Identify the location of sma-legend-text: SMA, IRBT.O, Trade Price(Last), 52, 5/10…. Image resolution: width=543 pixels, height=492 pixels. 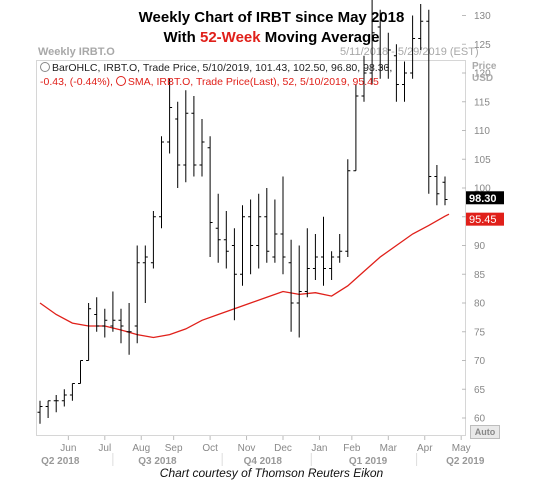
(253, 82).